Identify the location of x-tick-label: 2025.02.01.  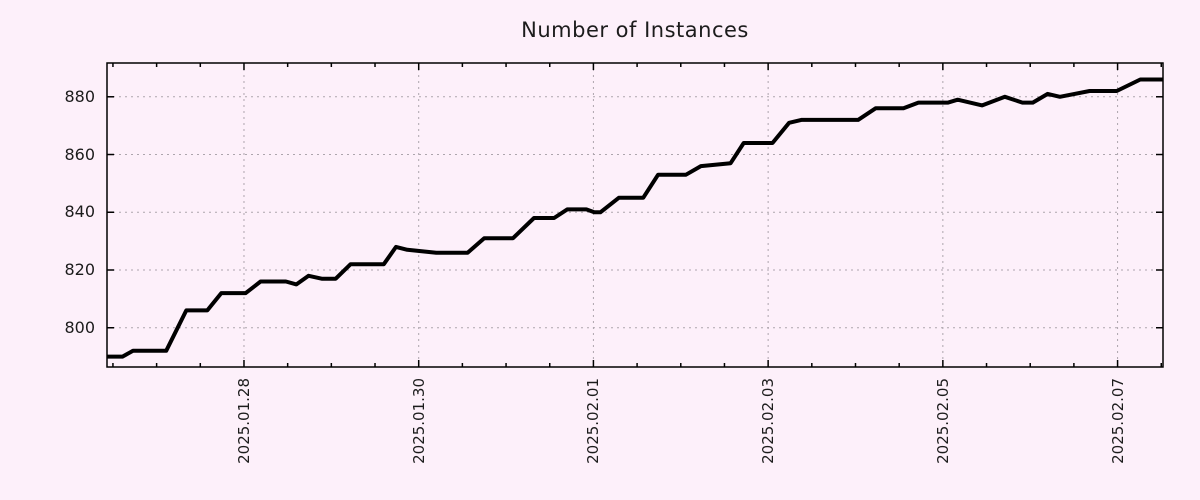
(593, 421).